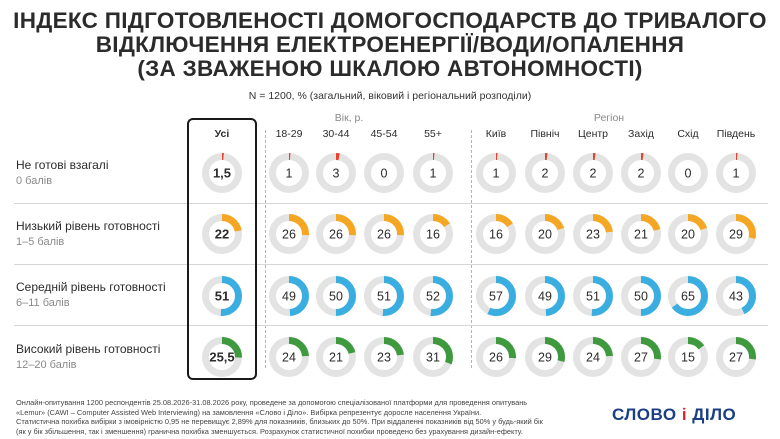 Image resolution: width=780 pixels, height=439 pixels. Describe the element at coordinates (736, 297) in the screenshot. I see `donut-value-label: 43` at that location.